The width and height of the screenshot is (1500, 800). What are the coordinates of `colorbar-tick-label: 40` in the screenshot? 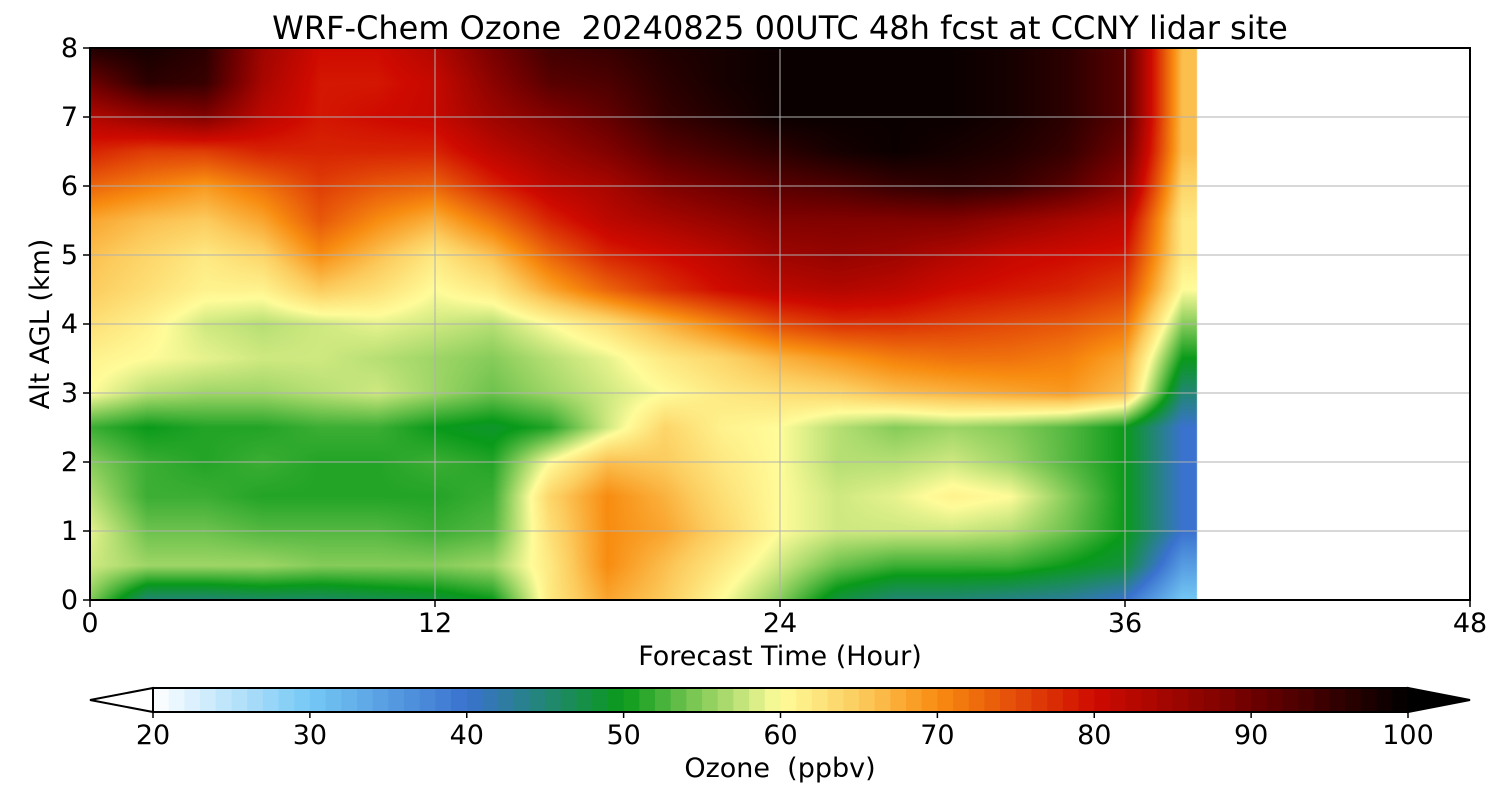 It's located at (467, 735).